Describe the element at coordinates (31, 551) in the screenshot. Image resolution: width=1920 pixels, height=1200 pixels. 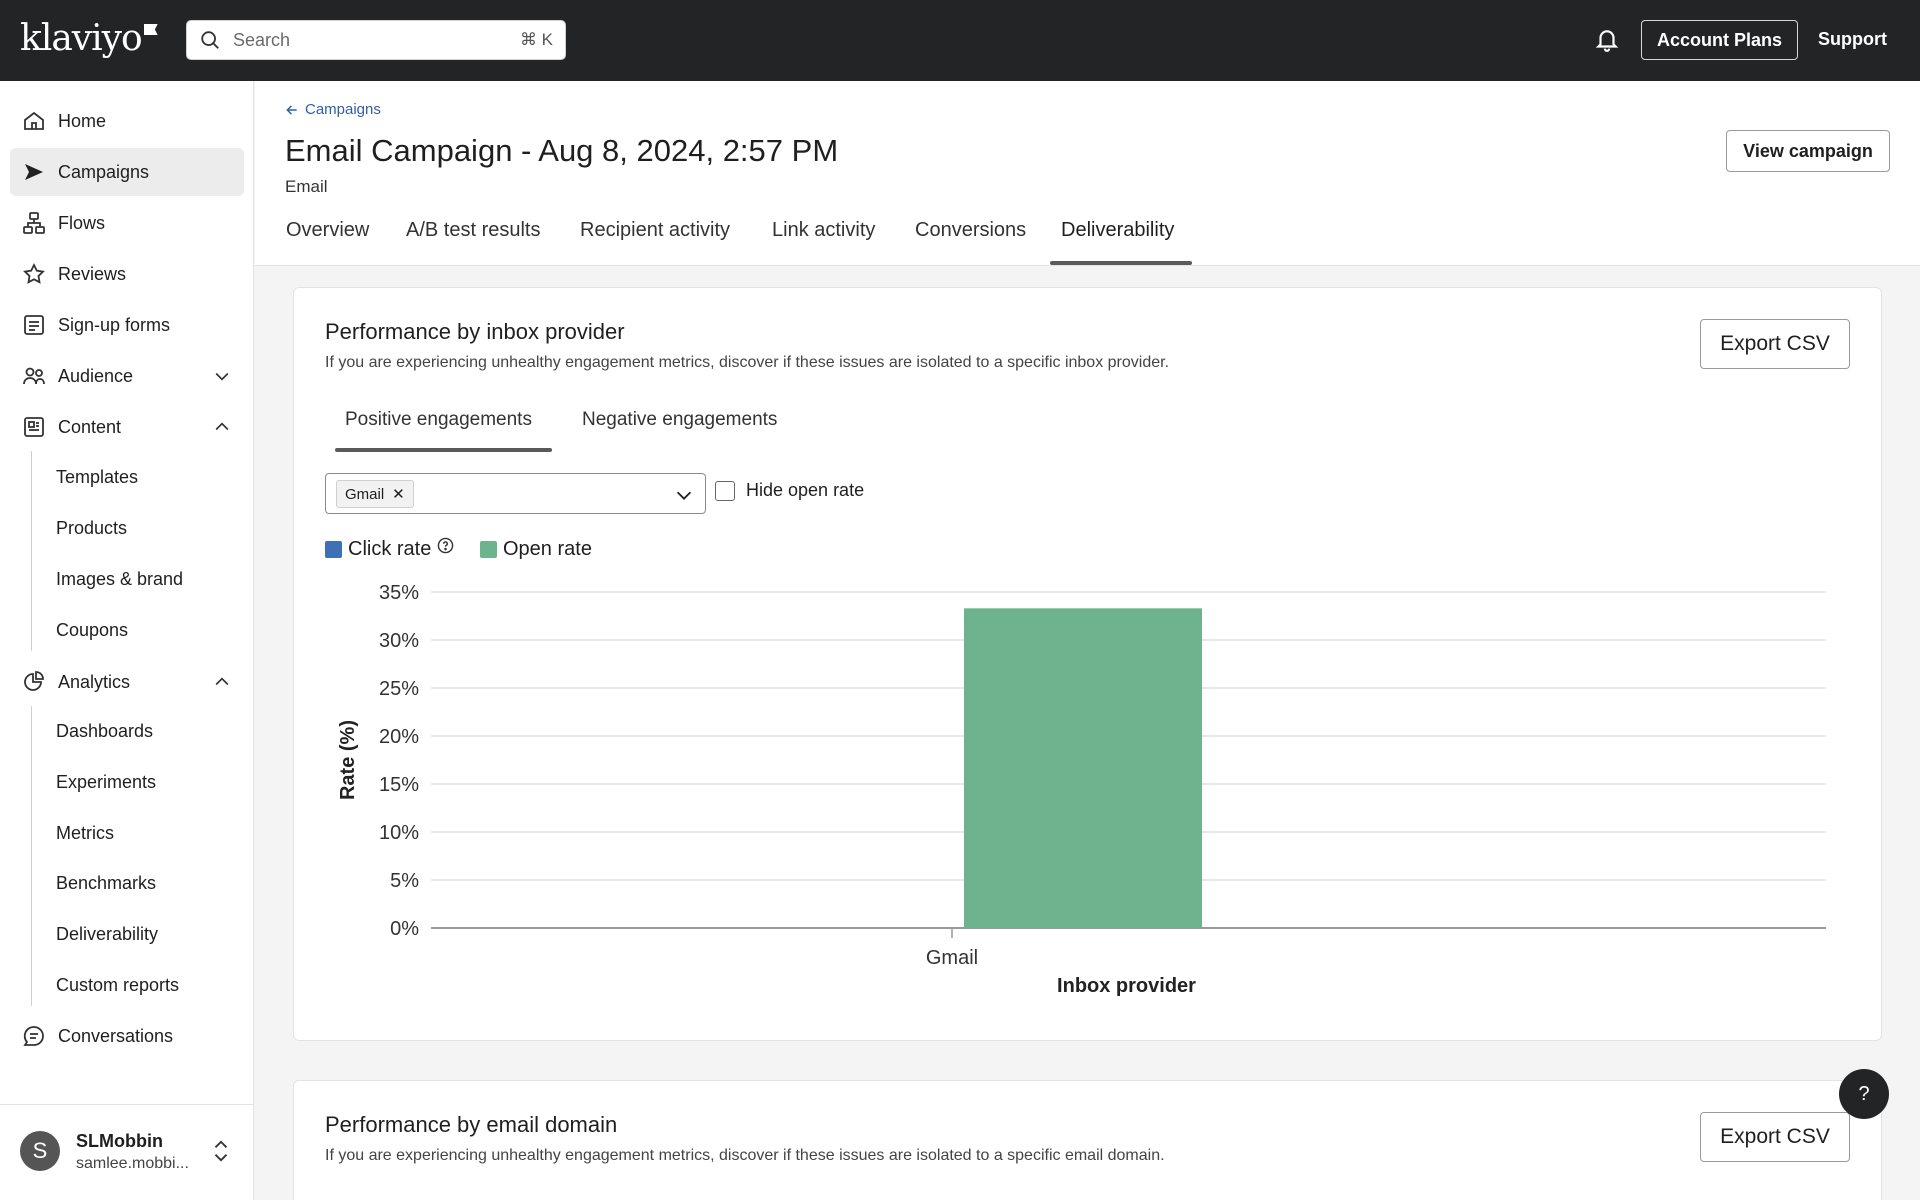
I see `content-subnav-line` at that location.